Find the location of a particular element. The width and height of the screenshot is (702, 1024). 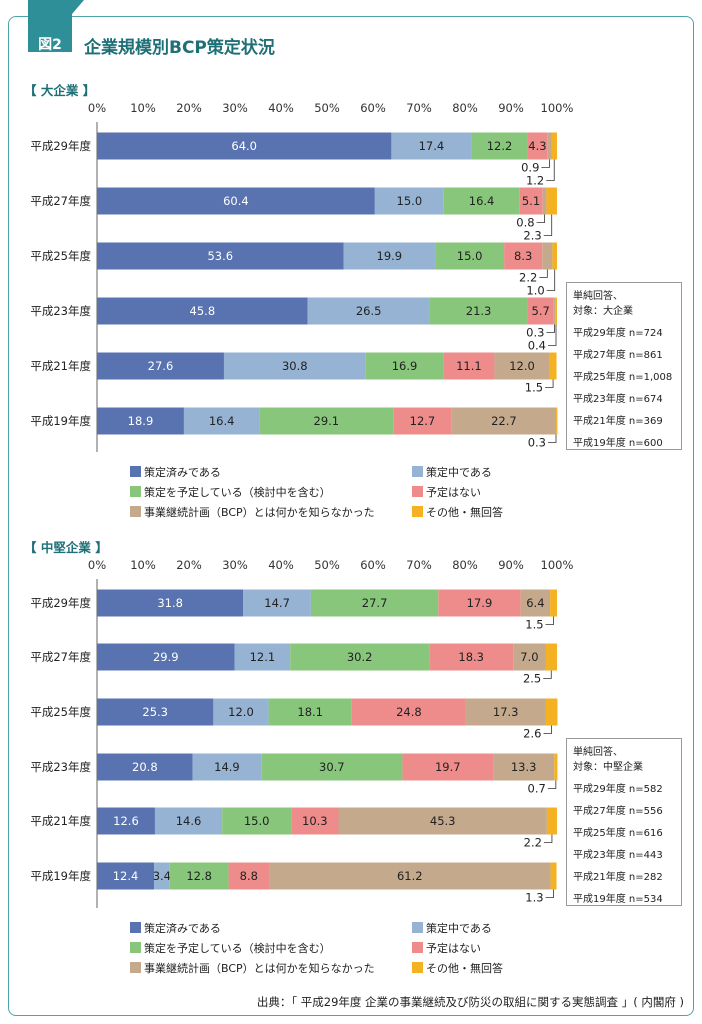

data-label: 17.4 is located at coordinates (432, 146).